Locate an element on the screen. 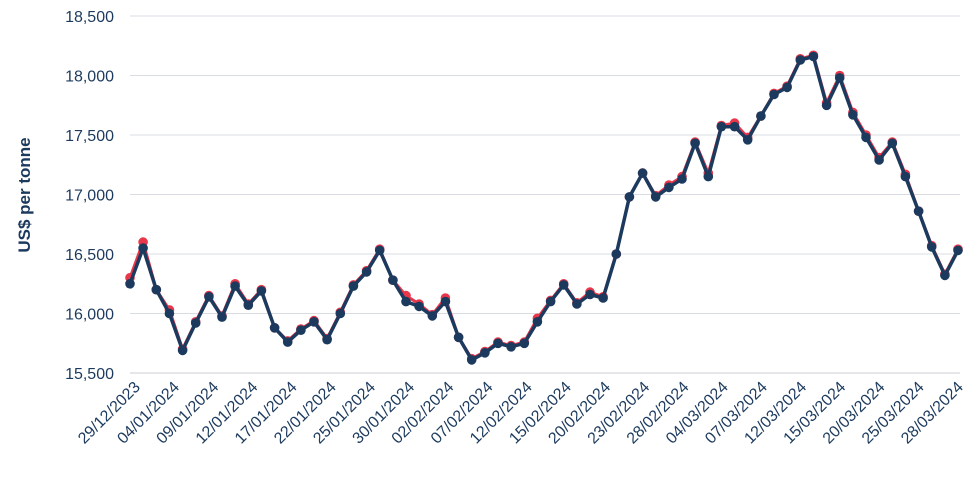  y-axis-label: US$ per tonne is located at coordinates (24, 194).